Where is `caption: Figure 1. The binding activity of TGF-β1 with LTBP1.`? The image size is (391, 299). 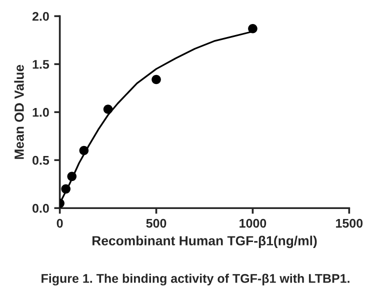 caption: Figure 1. The binding activity of TGF-β1 with LTBP1. is located at coordinates (196, 280).